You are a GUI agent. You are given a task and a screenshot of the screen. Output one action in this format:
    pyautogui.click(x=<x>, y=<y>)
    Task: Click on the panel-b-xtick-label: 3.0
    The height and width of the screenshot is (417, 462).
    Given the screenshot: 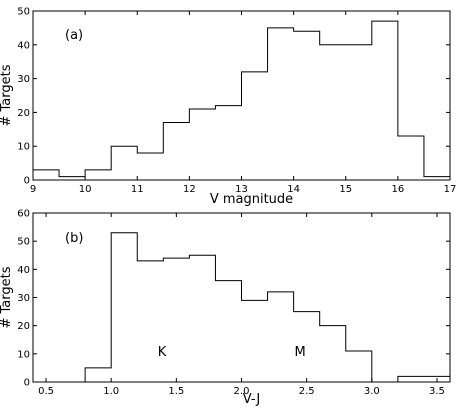 What is the action you would take?
    pyautogui.click(x=372, y=391)
    